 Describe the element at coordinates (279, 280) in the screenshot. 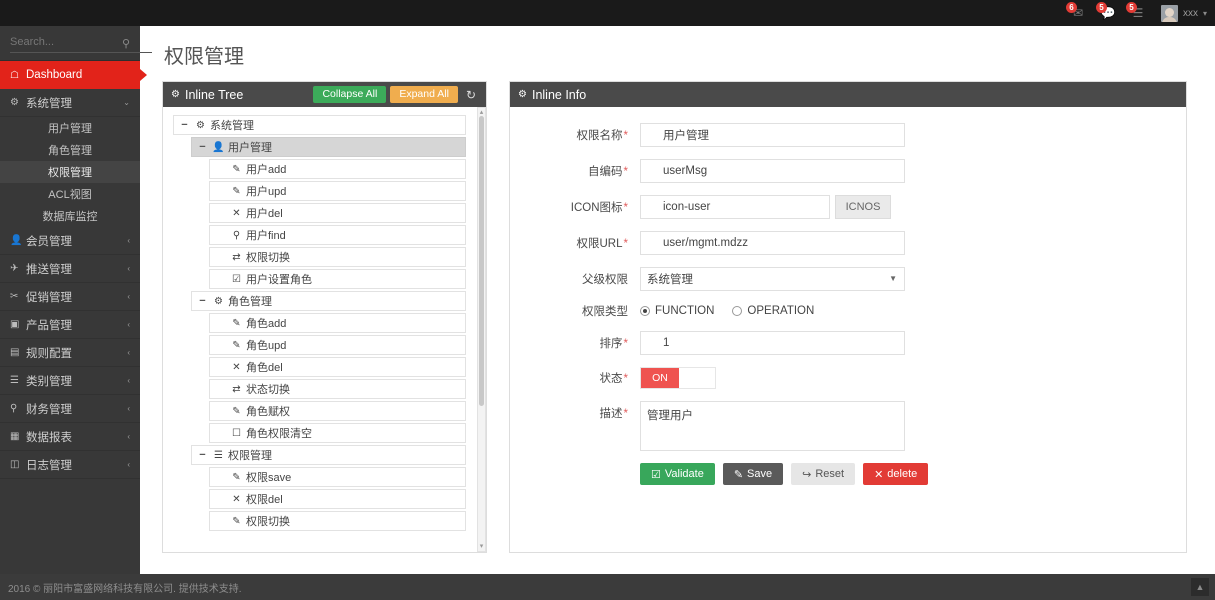

I see `tree-node-label: 用户设置角色` at that location.